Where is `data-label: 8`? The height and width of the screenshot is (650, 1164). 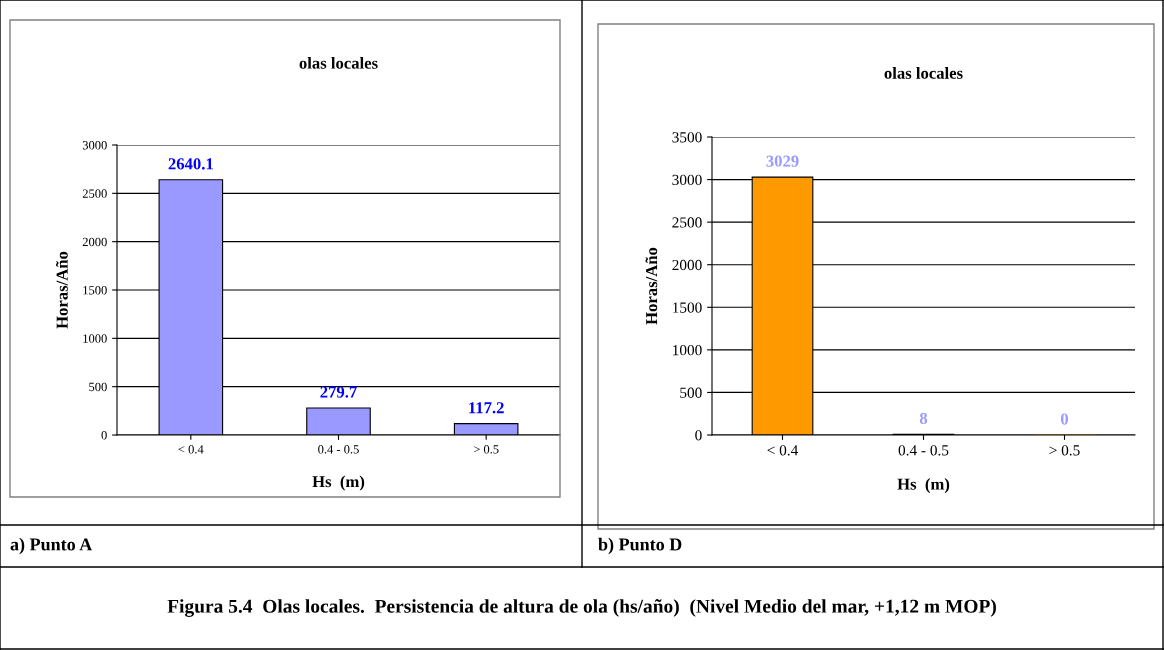 data-label: 8 is located at coordinates (923, 418).